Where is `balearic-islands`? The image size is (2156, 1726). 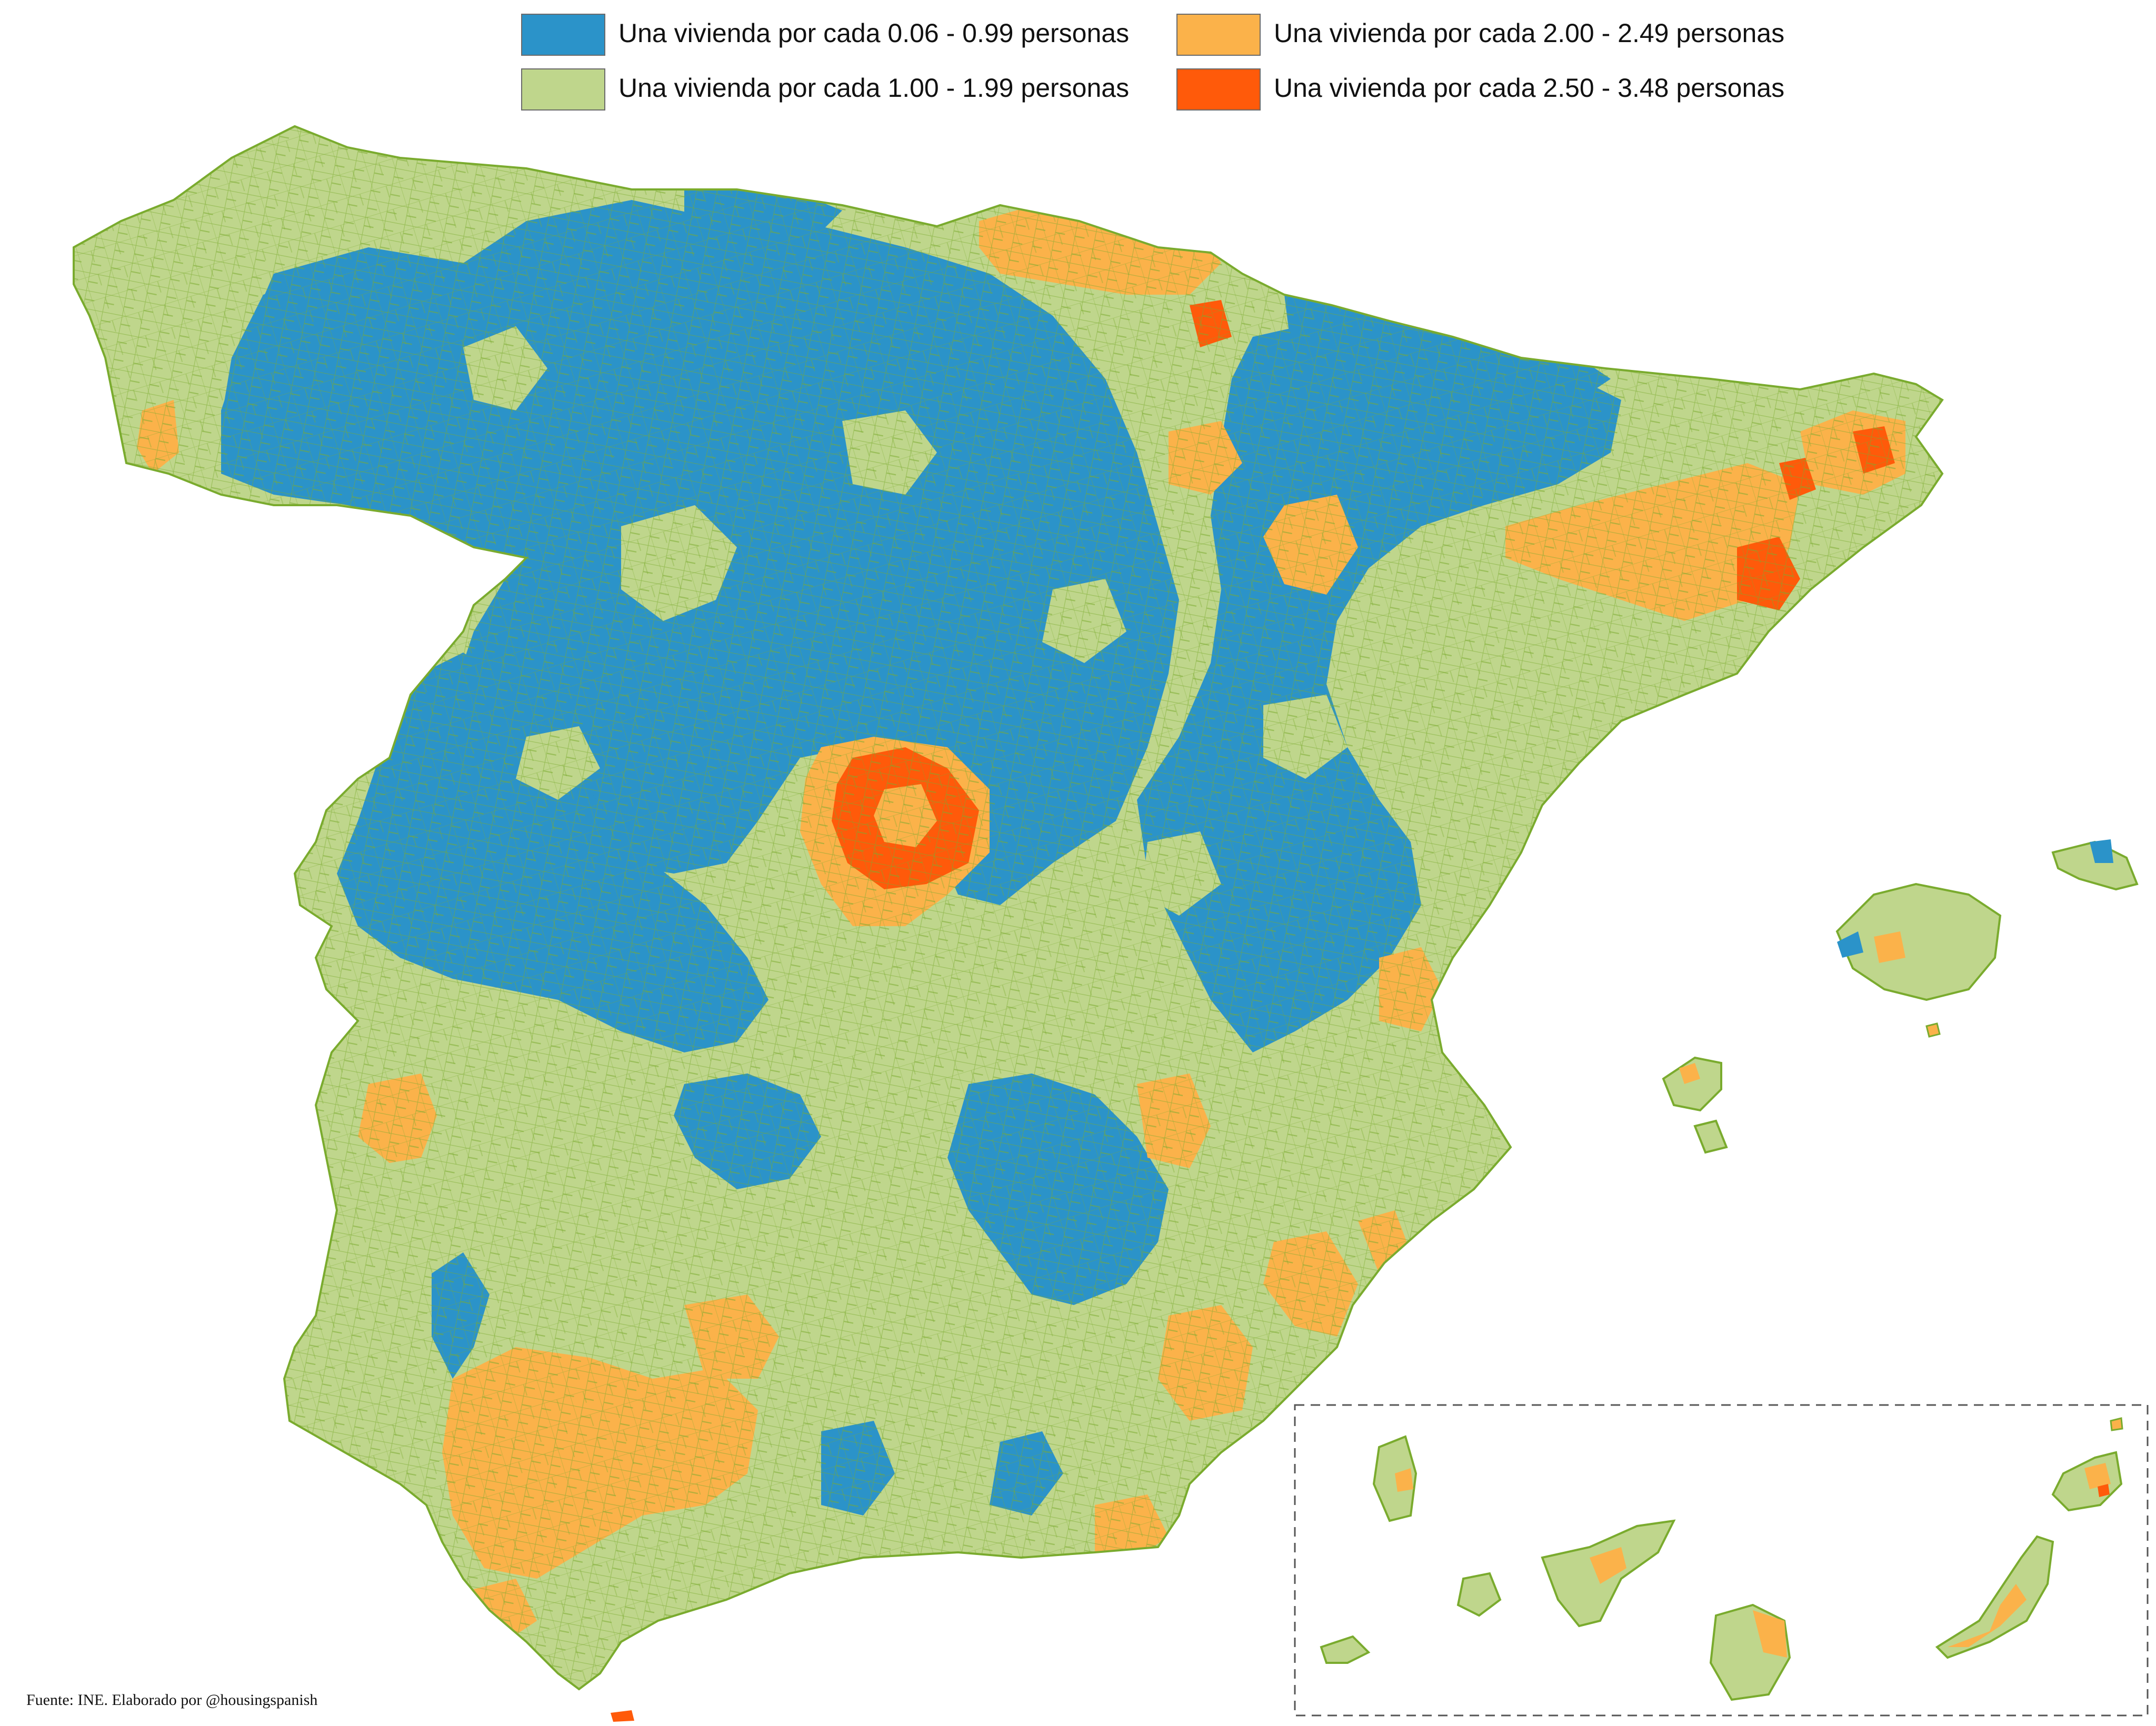
balearic-islands is located at coordinates (1901, 996).